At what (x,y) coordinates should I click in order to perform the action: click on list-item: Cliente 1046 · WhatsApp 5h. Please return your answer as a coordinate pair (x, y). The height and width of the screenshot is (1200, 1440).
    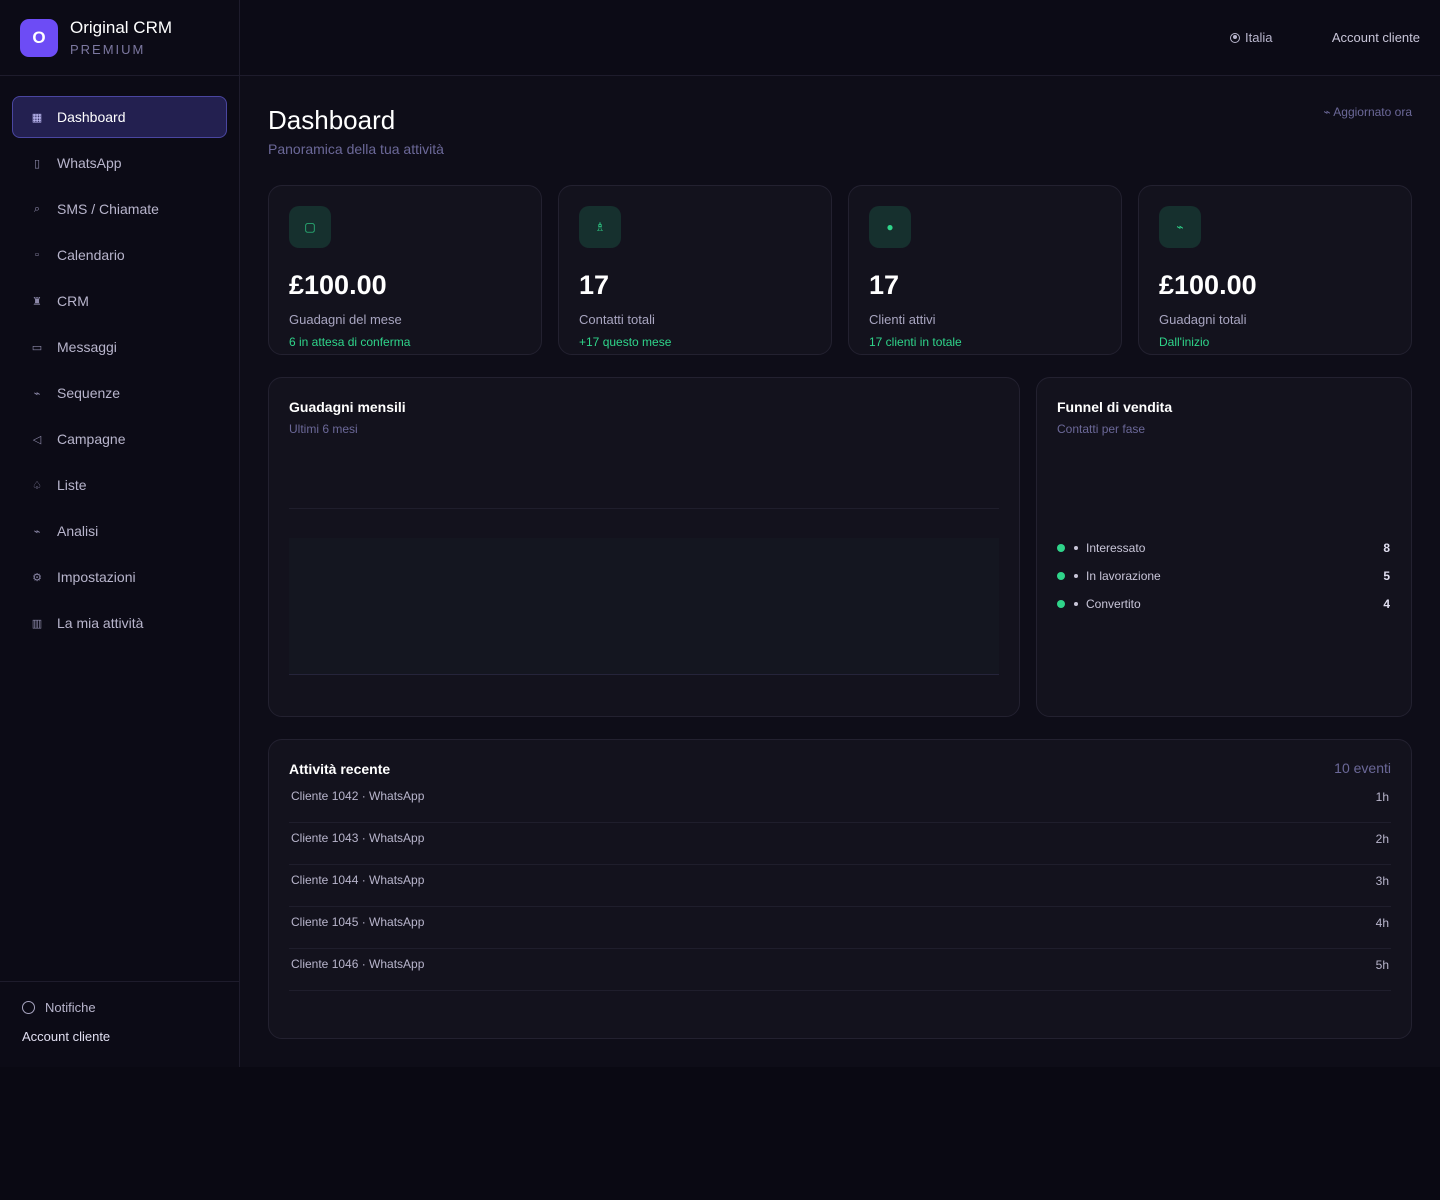
    Looking at the image, I should click on (840, 970).